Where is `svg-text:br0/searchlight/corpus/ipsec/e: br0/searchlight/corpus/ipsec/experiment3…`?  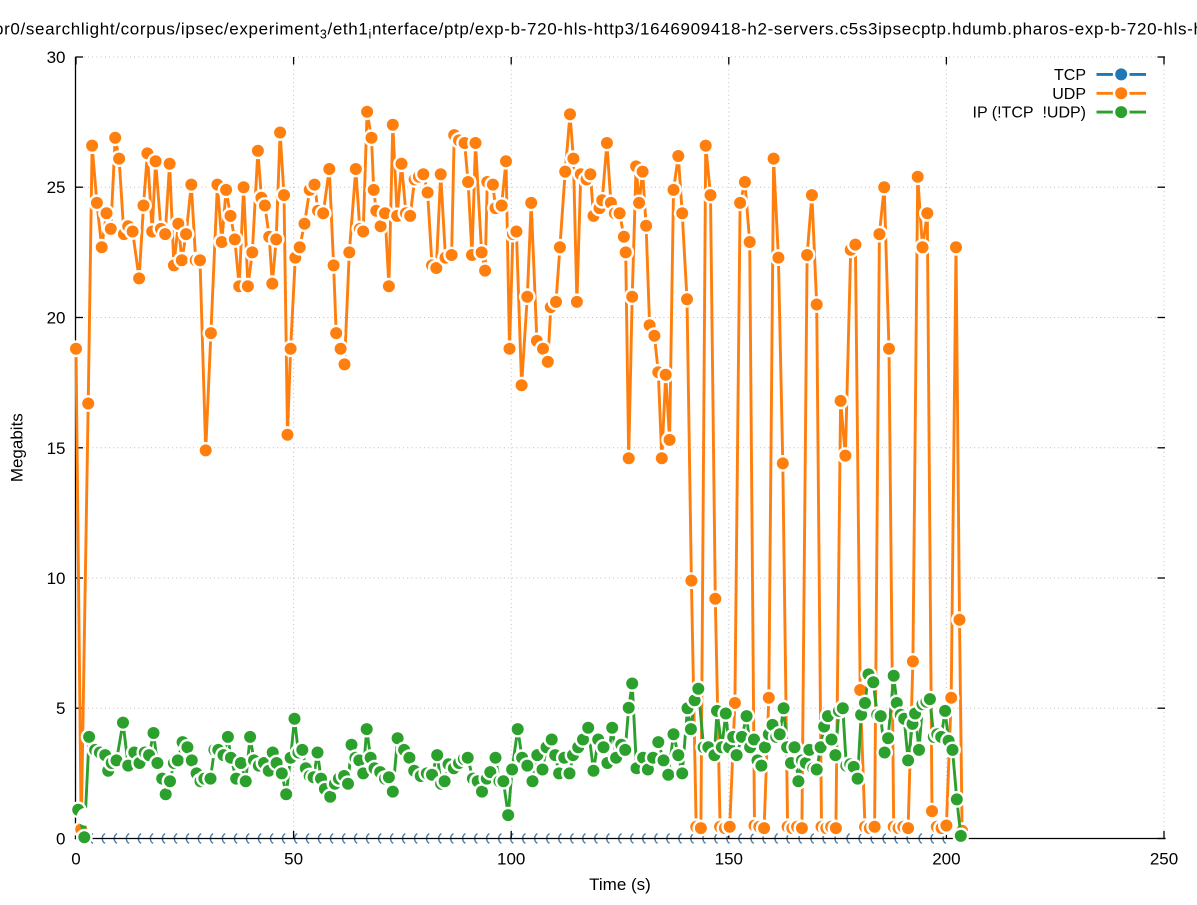
svg-text:br0/searchlight/corpus/ipsec/e: br0/searchlight/corpus/ipsec/experiment3… is located at coordinates (598, 31).